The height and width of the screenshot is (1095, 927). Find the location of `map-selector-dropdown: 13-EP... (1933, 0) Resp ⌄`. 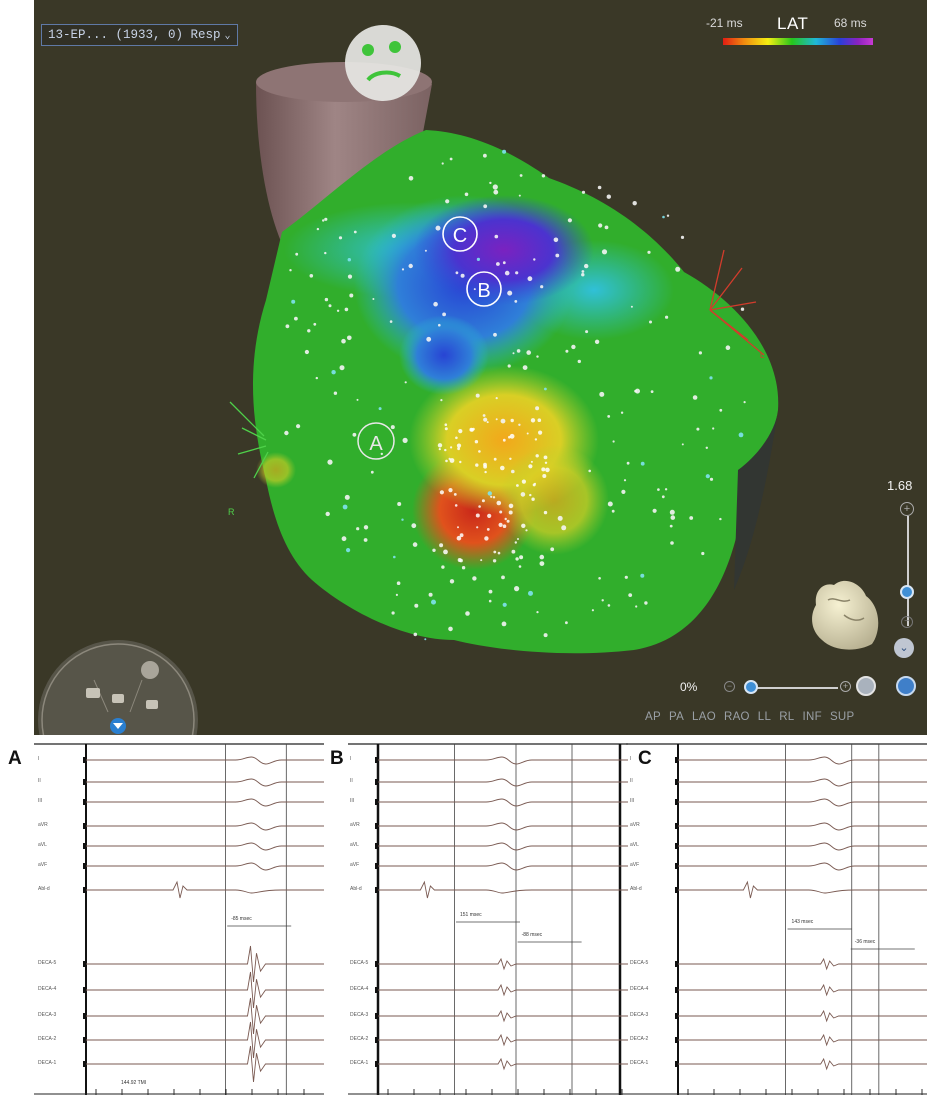

map-selector-dropdown: 13-EP... (1933, 0) Resp ⌄ is located at coordinates (139, 35).